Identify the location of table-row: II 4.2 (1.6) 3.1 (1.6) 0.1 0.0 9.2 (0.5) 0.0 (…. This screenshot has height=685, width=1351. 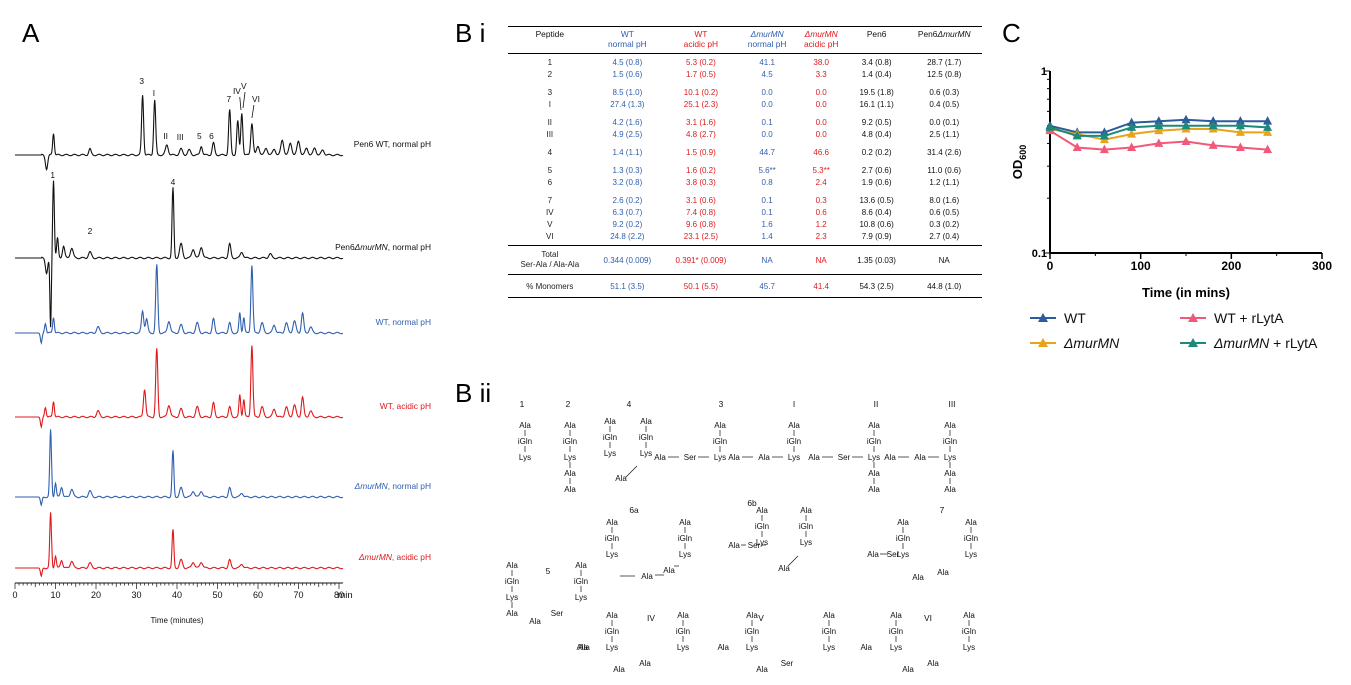
(745, 122).